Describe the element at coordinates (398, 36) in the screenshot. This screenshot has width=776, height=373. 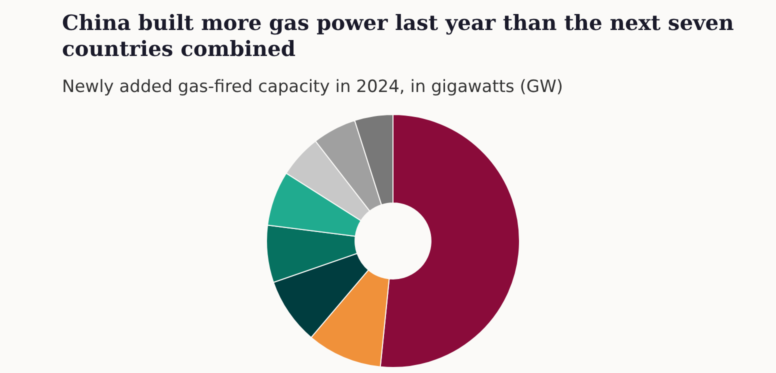
I see `chart-title: China built more gas power last year than the next seven countries combined` at that location.